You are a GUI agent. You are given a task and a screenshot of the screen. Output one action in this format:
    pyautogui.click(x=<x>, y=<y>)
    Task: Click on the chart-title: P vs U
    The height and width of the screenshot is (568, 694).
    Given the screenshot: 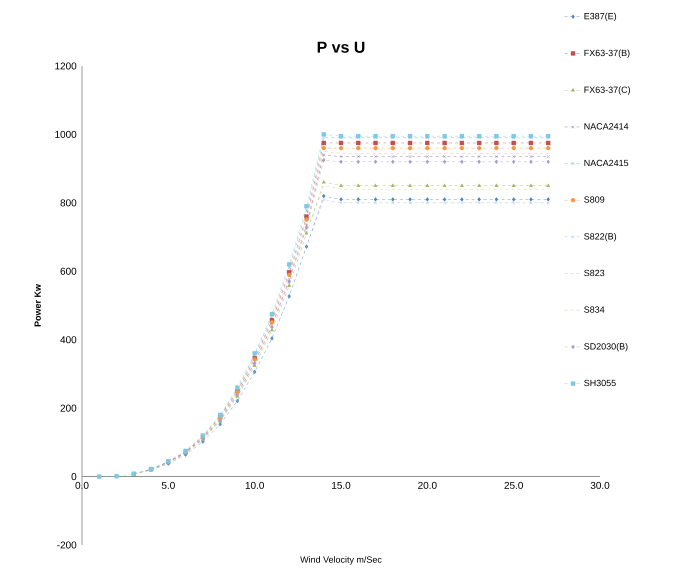 What is the action you would take?
    pyautogui.click(x=341, y=47)
    